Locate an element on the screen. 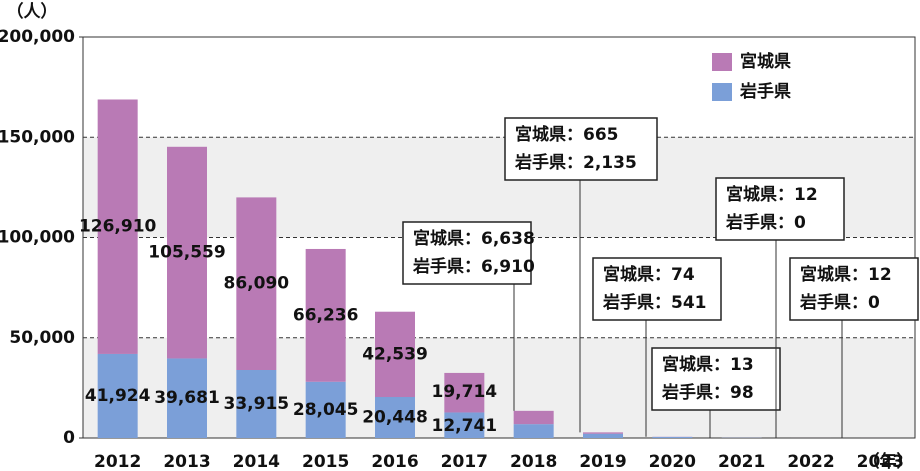  value-label: 86,090 is located at coordinates (257, 284).